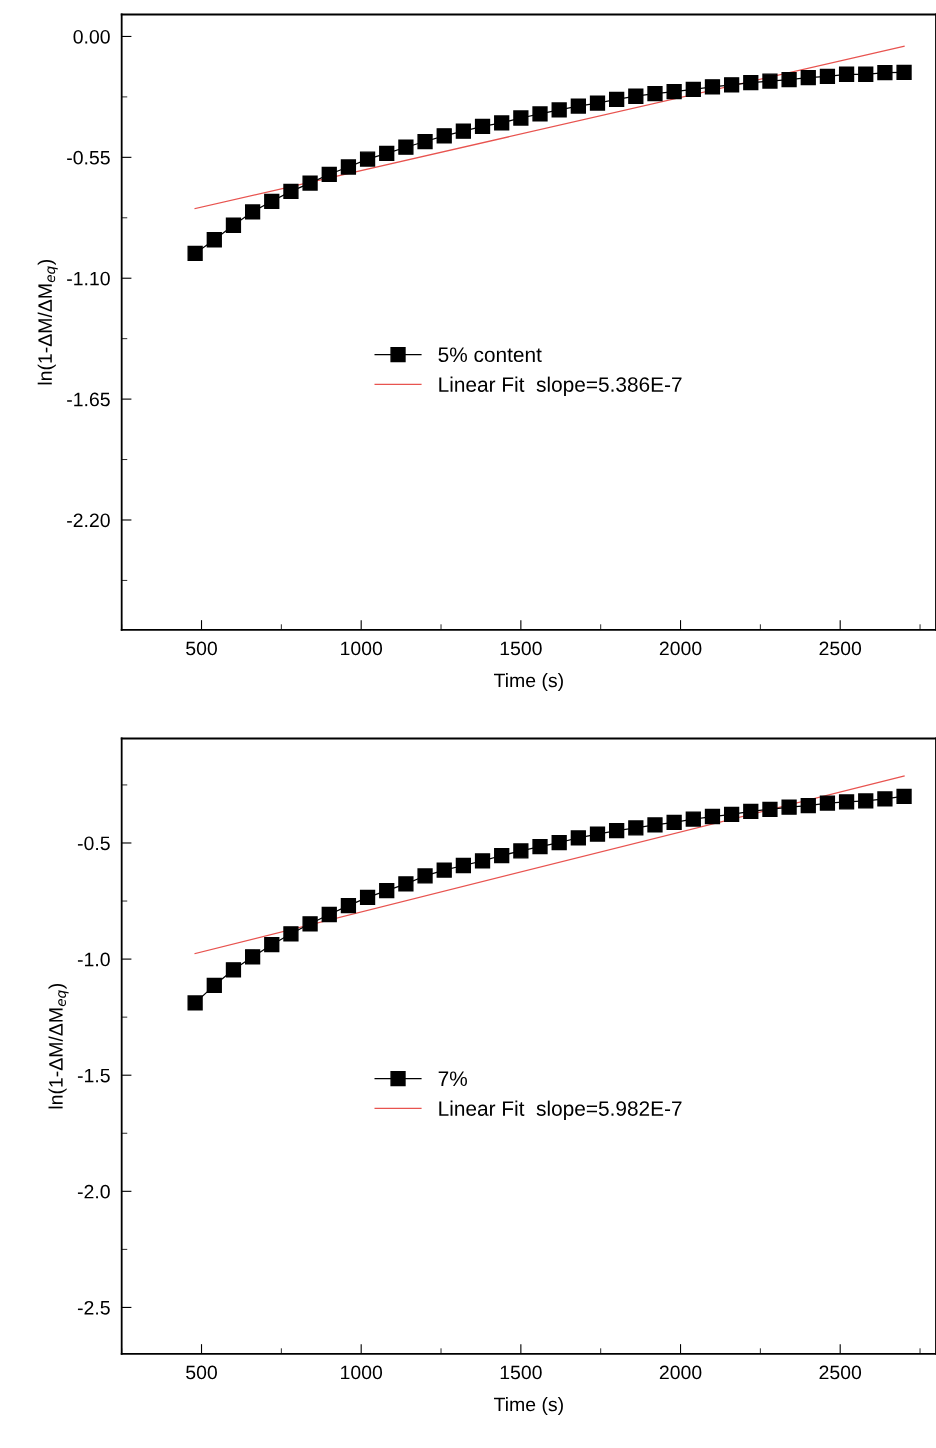 This screenshot has height=1448, width=936. I want to click on y-tick-label: -1.65, so click(88, 399).